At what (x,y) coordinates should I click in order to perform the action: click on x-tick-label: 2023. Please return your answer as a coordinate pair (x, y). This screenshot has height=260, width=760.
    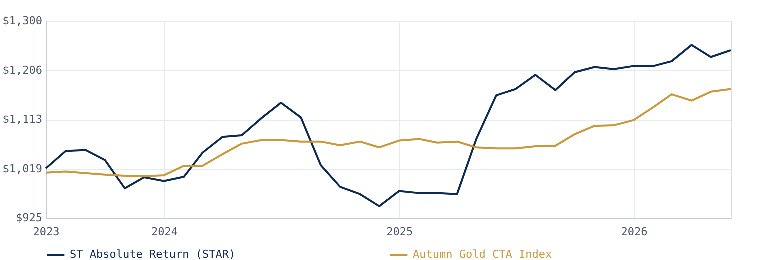
    Looking at the image, I should click on (46, 232).